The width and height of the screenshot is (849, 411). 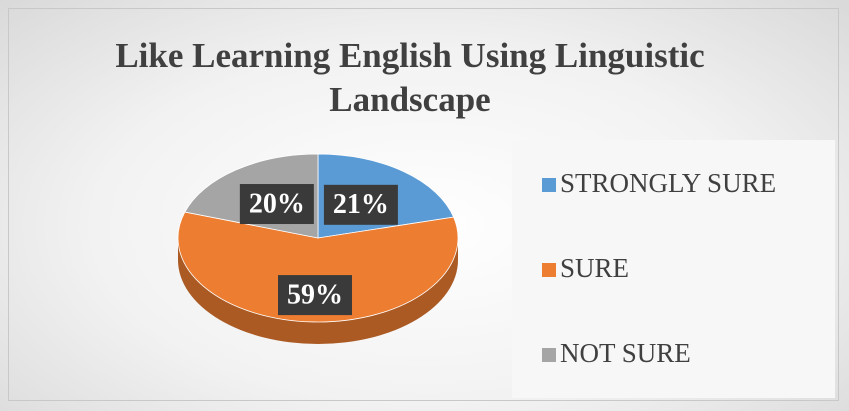 I want to click on data-label: 20%, so click(x=277, y=203).